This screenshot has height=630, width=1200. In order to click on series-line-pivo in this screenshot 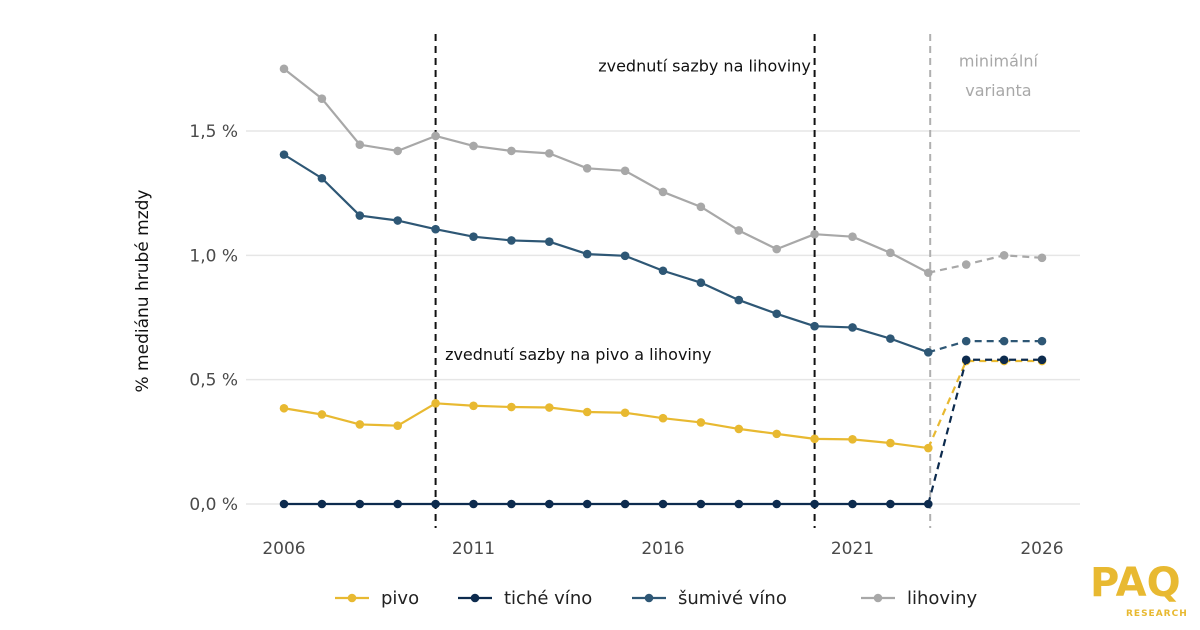, I will do `click(606, 426)`.